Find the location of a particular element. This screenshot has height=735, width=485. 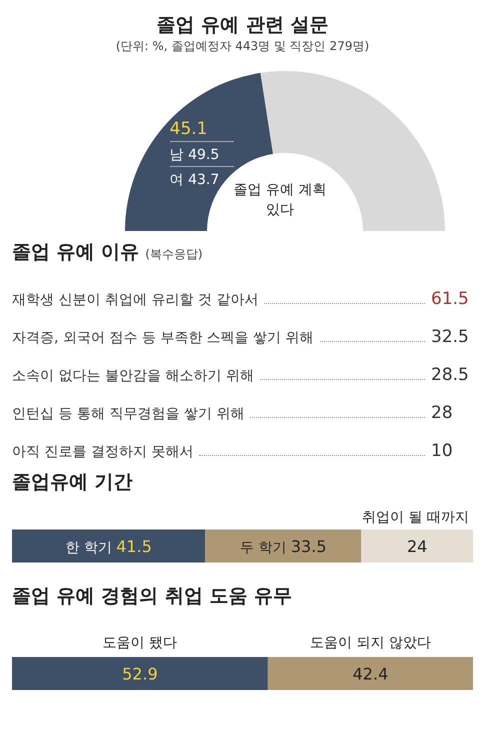

data-label: 41.5 is located at coordinates (134, 546).